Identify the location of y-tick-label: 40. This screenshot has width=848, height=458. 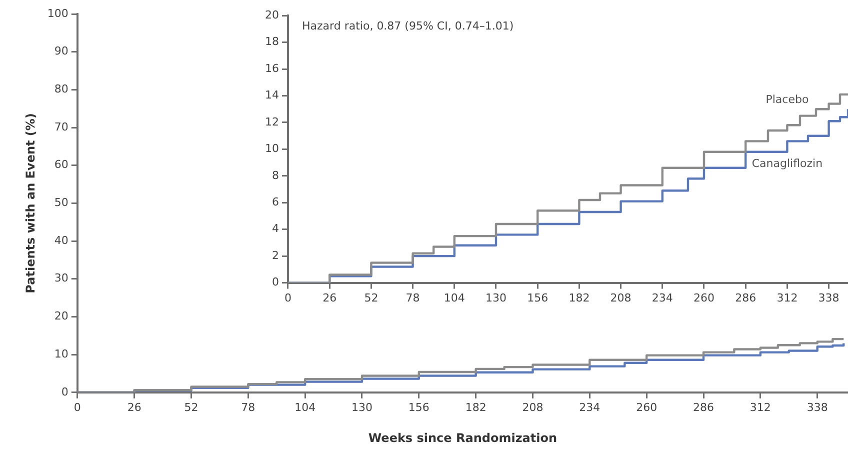
(61, 240).